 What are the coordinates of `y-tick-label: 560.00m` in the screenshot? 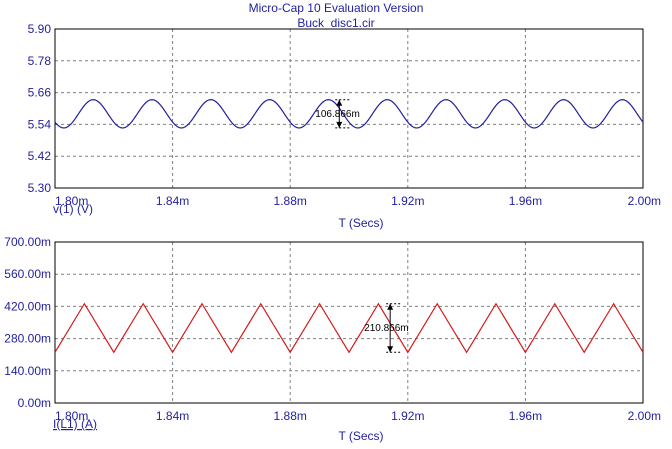 It's located at (27, 274).